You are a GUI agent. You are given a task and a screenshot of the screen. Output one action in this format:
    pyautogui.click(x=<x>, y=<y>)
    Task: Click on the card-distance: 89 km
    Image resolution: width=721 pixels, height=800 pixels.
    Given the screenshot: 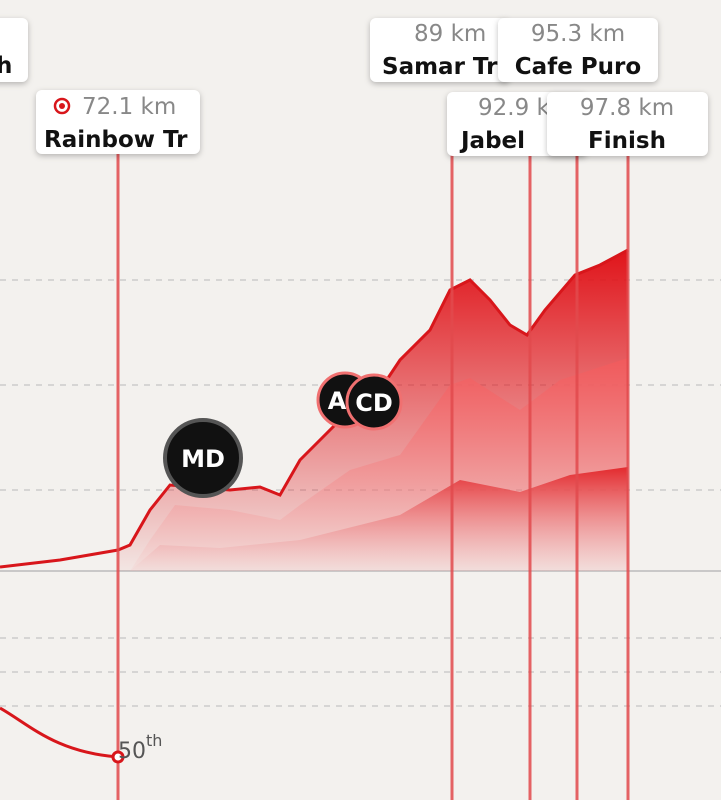 What is the action you would take?
    pyautogui.click(x=450, y=34)
    